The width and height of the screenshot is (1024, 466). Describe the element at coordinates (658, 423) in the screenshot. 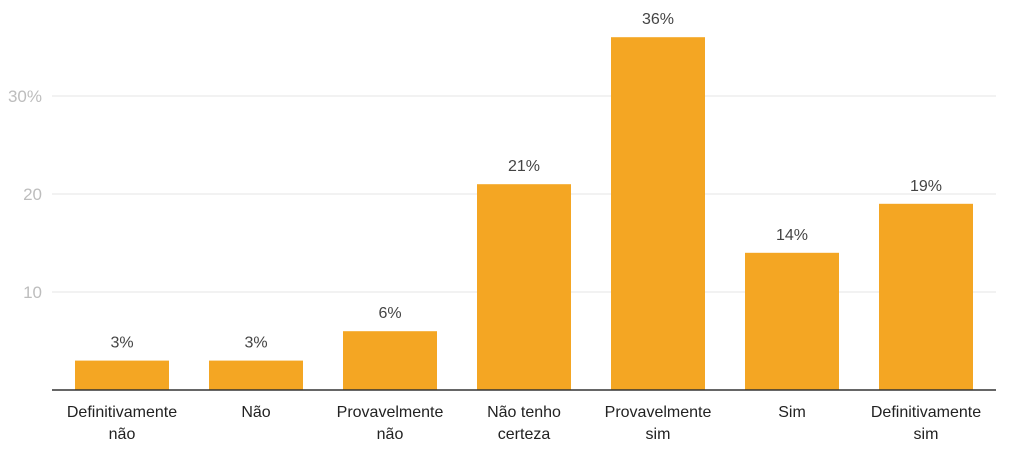

I see `x-tick-label: Provavelmente sim` at that location.